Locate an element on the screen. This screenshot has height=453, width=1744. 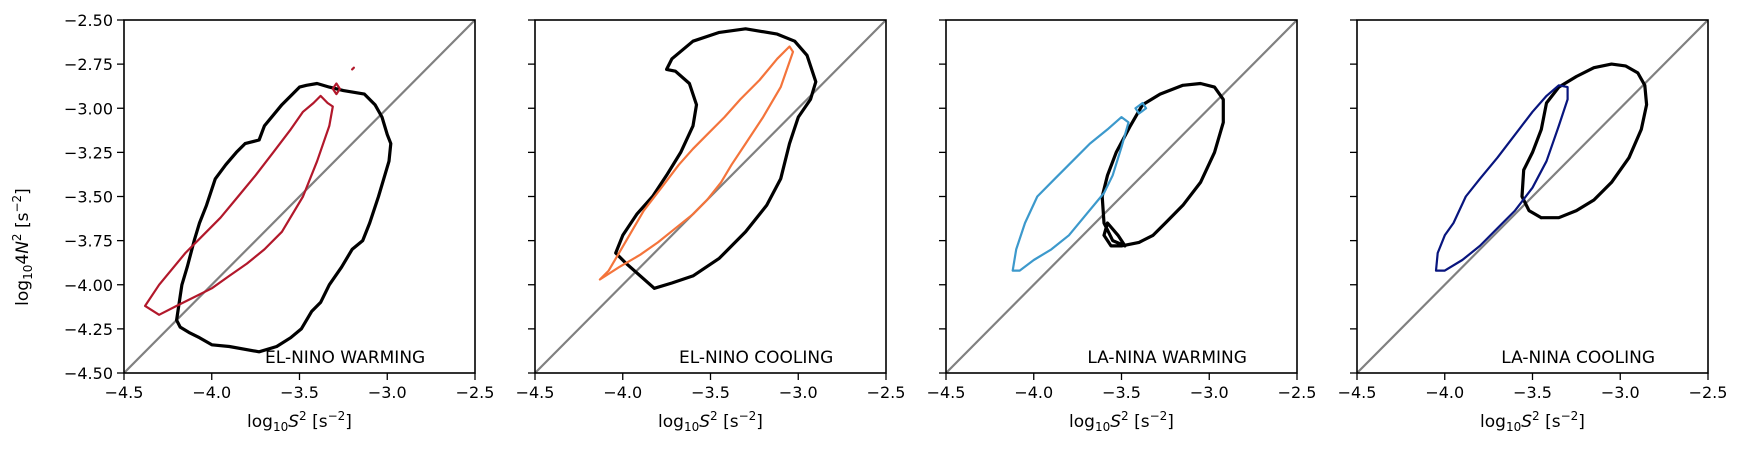
y-tick-label: −3.25 is located at coordinates (88, 152).